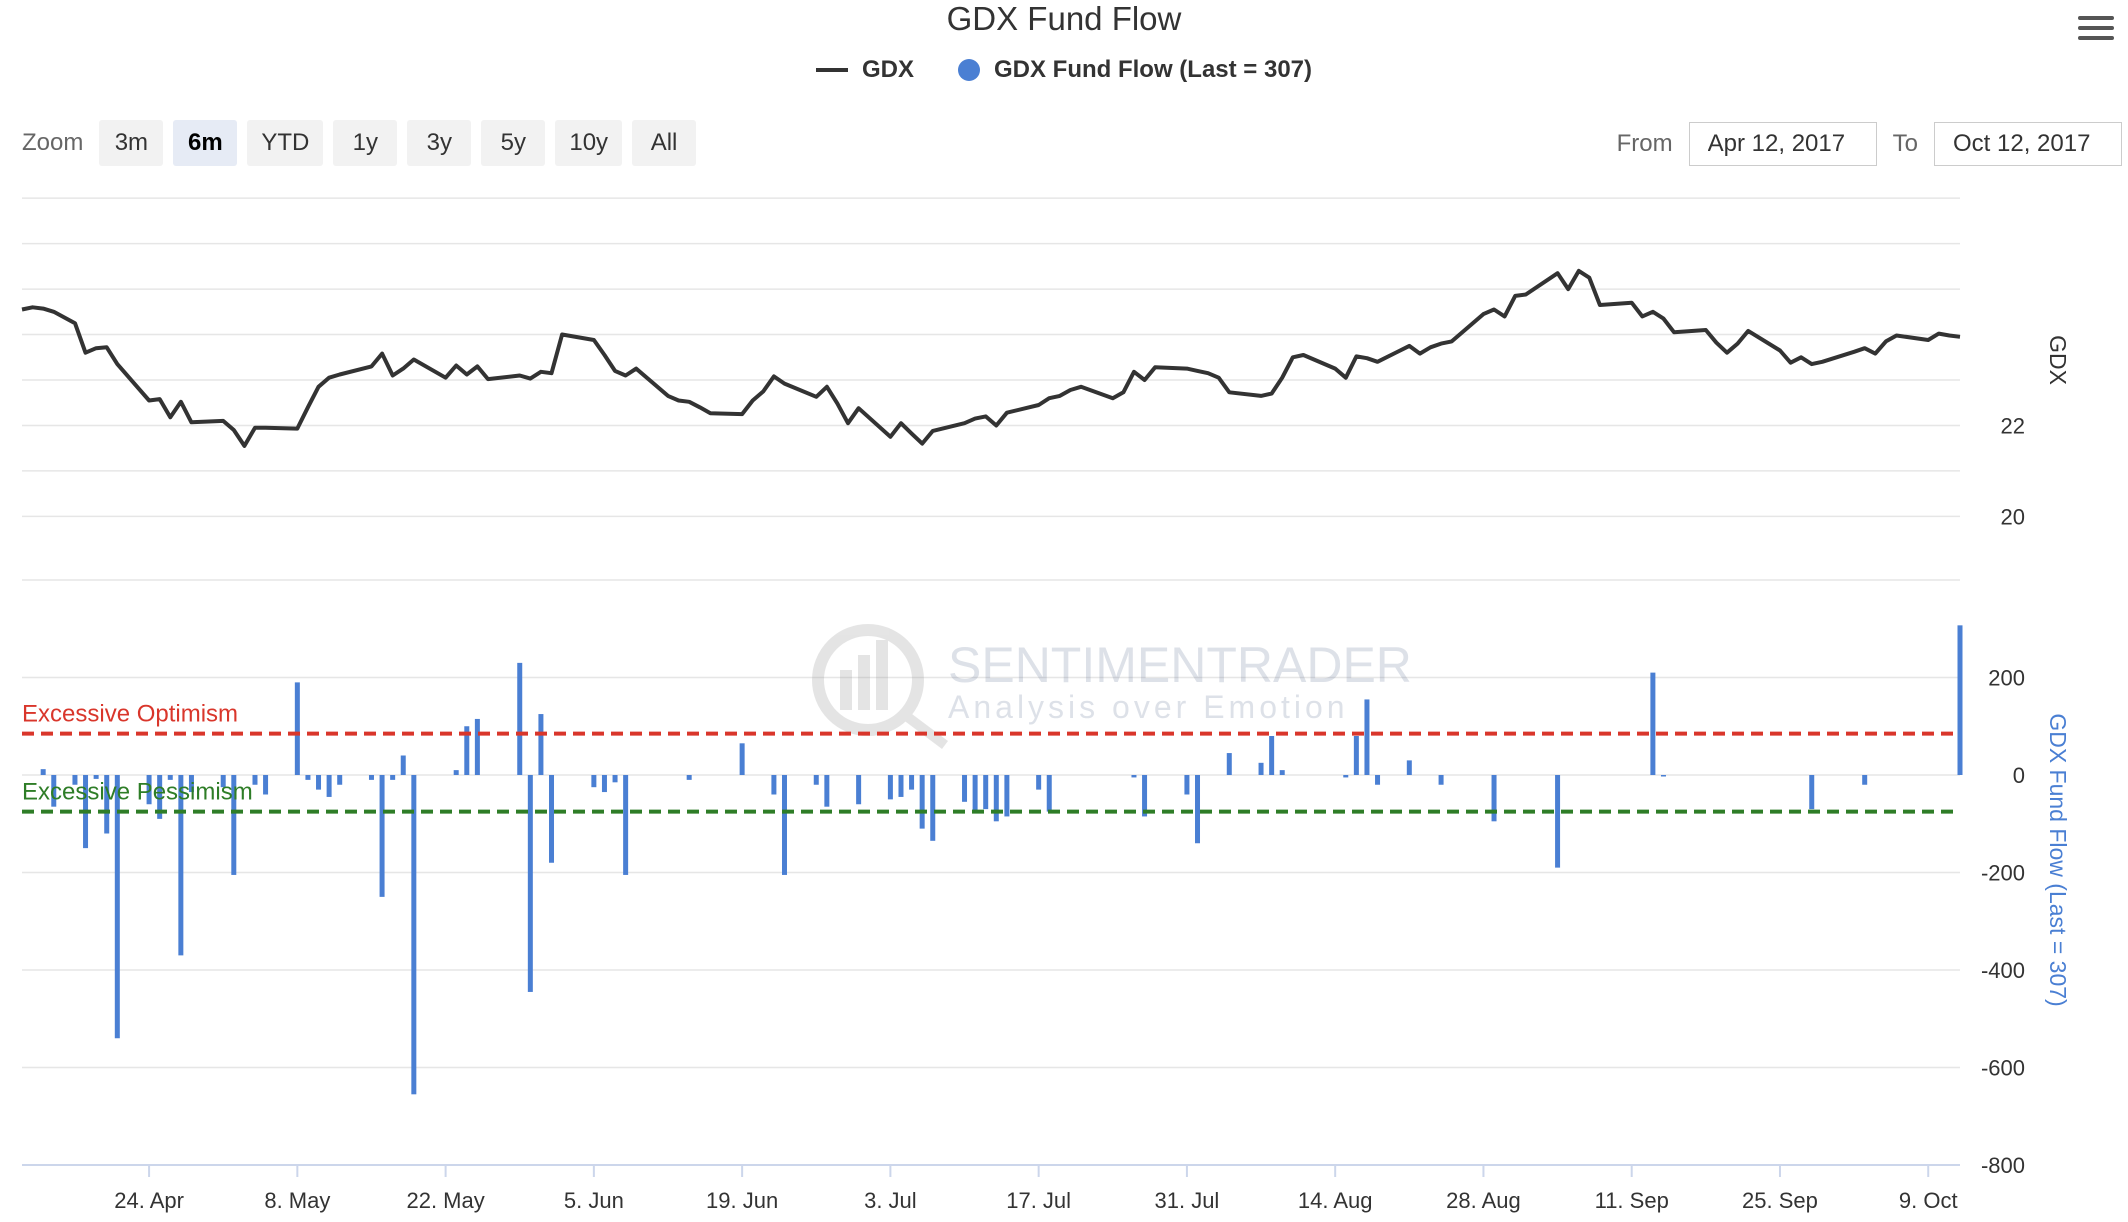 Image resolution: width=2128 pixels, height=1222 pixels. Describe the element at coordinates (137, 792) in the screenshot. I see `excessive-pessimism-label: Excessive Pessimism` at that location.